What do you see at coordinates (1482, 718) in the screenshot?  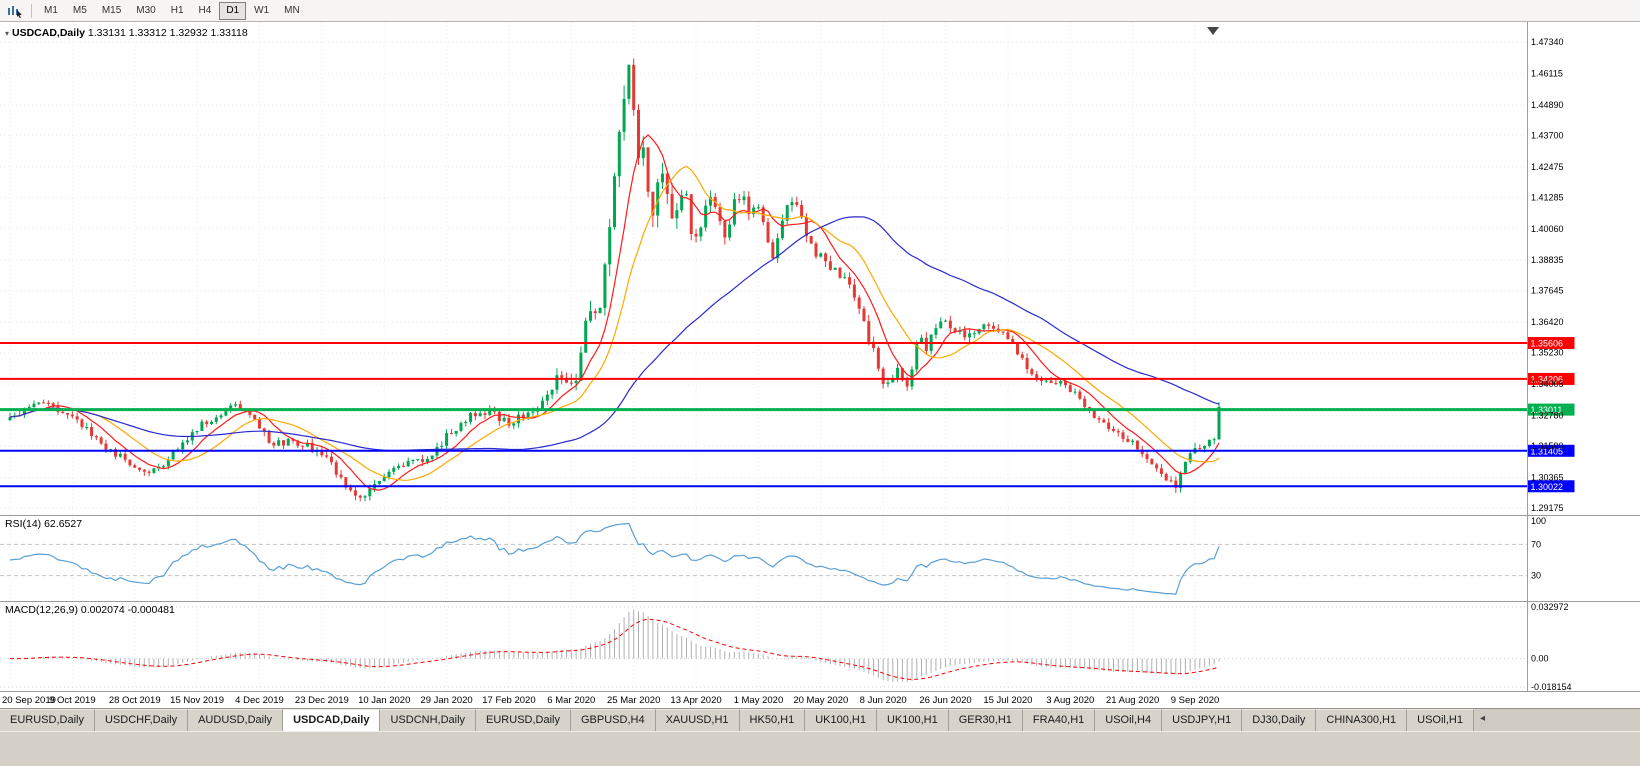 I see `tab-scroll-left-icon: ◂` at bounding box center [1482, 718].